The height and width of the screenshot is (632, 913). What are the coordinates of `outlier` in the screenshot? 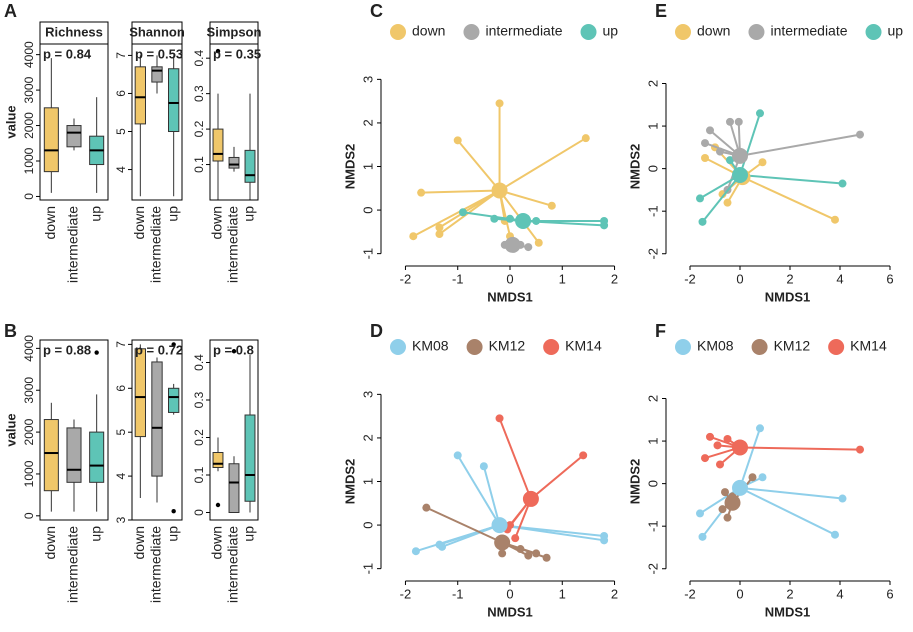 It's located at (218, 505).